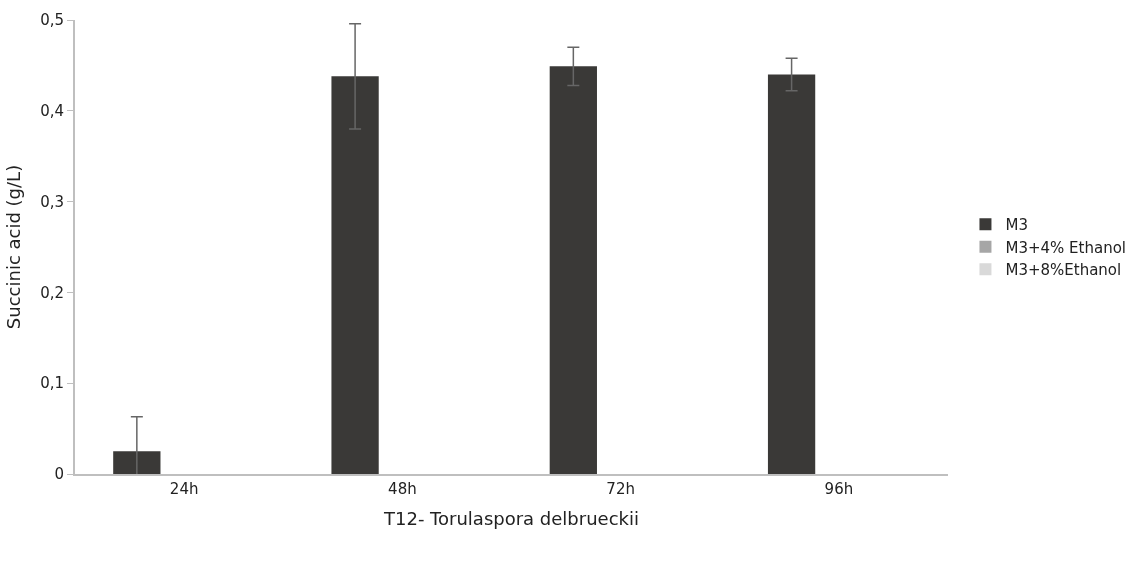 This screenshot has width=1148, height=569. Describe the element at coordinates (13, 247) in the screenshot. I see `y-axis-title: Succinic acid (g/L)` at that location.